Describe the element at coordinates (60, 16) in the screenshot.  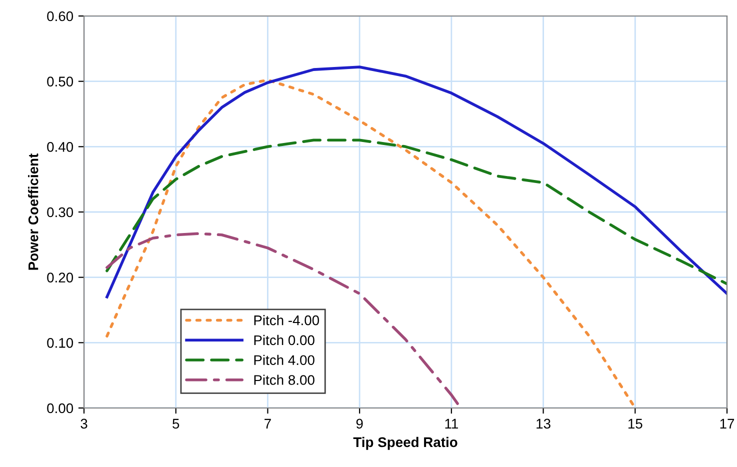
I see `y-tick-label: 0.60` at that location.